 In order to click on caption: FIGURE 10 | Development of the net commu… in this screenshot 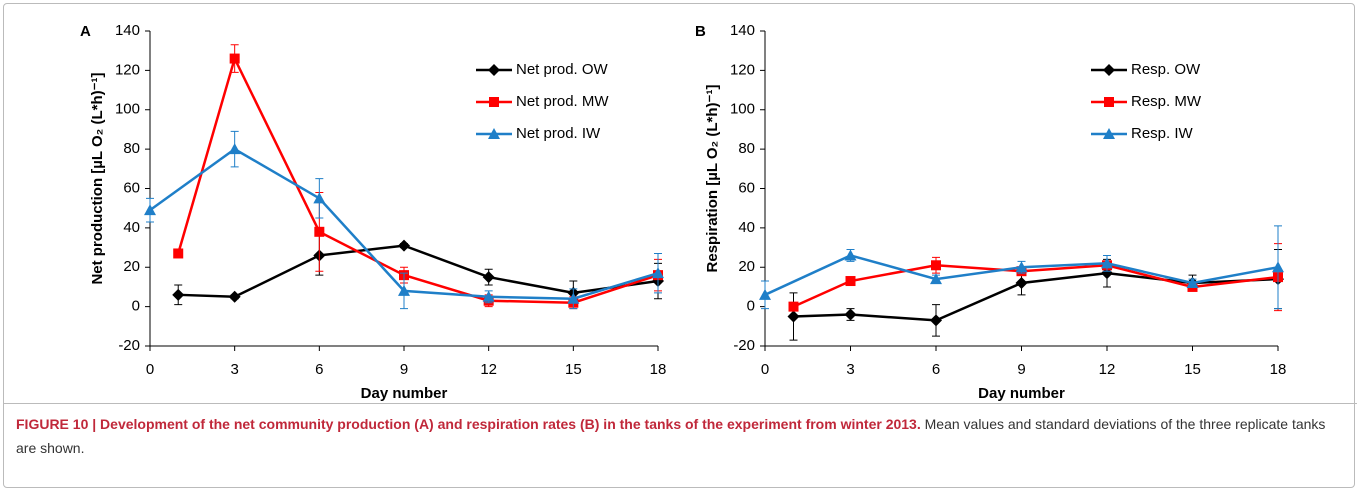, I will do `click(676, 436)`.